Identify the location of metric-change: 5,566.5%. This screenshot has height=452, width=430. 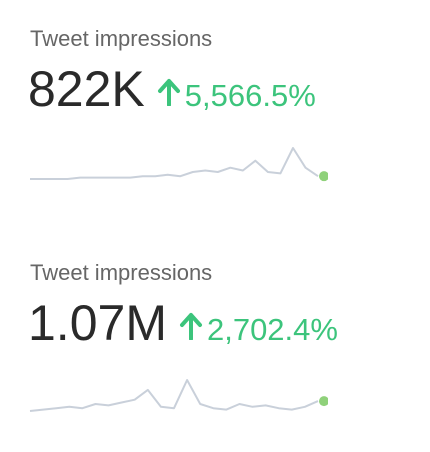
(250, 95).